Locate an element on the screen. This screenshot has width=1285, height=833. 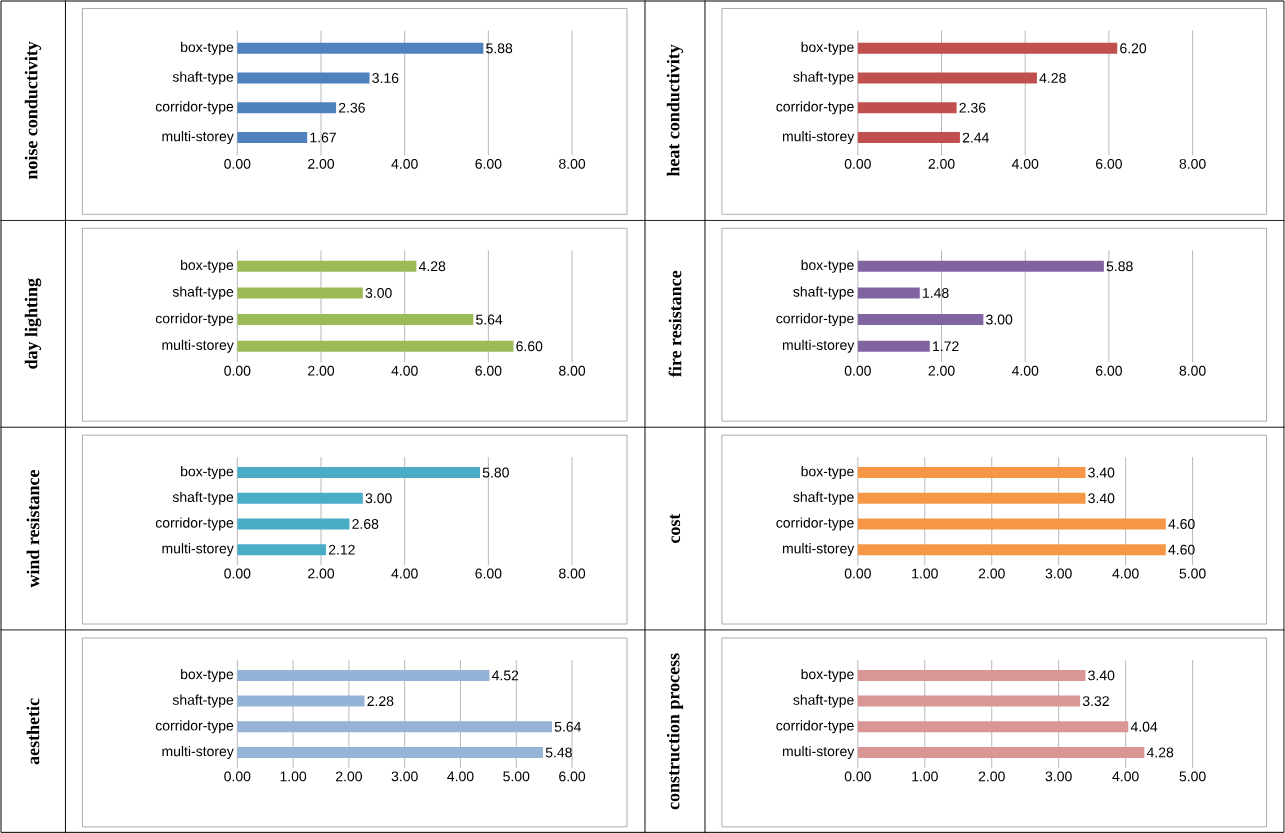
data-label: 2.28 is located at coordinates (380, 700).